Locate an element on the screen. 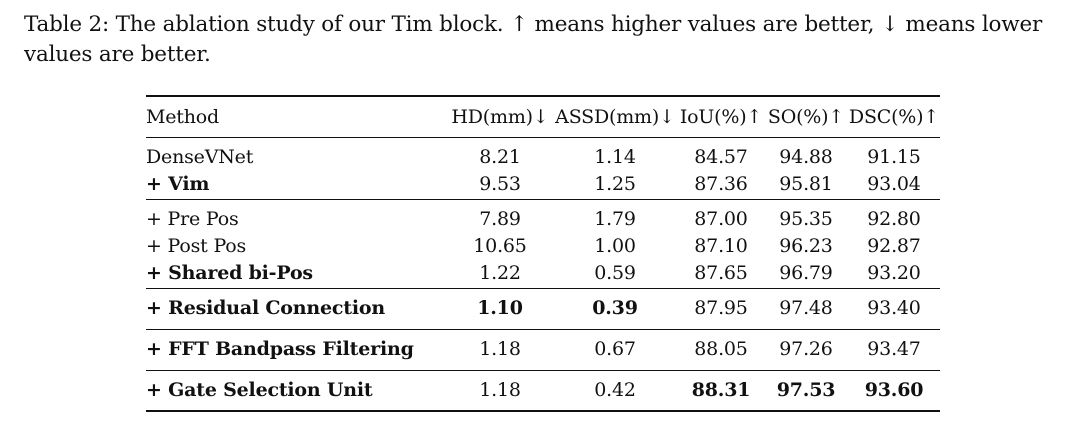 The width and height of the screenshot is (1080, 432). dsc-cell: 93.04 is located at coordinates (894, 184).